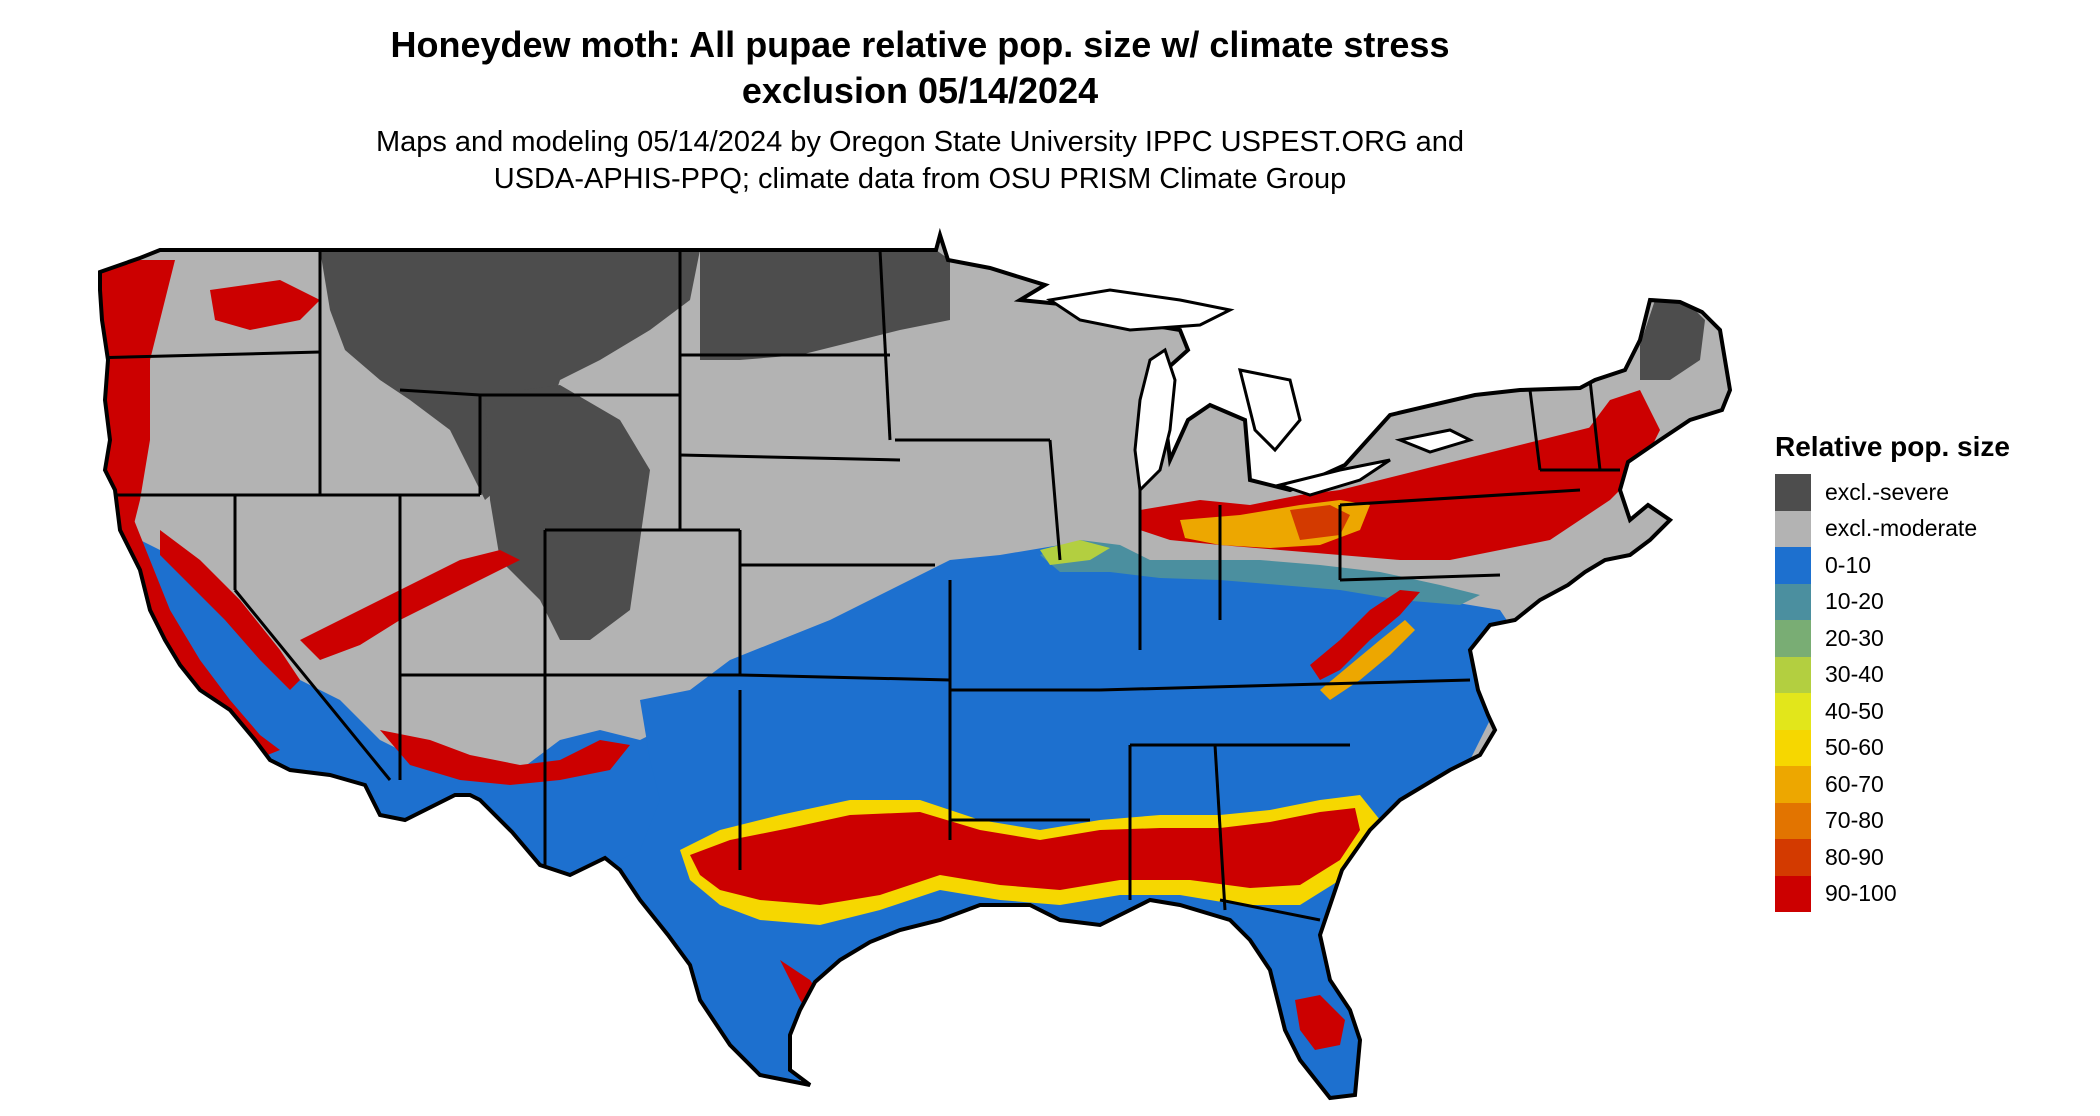  What do you see at coordinates (885, 345) in the screenshot?
I see `border-nd-mn` at bounding box center [885, 345].